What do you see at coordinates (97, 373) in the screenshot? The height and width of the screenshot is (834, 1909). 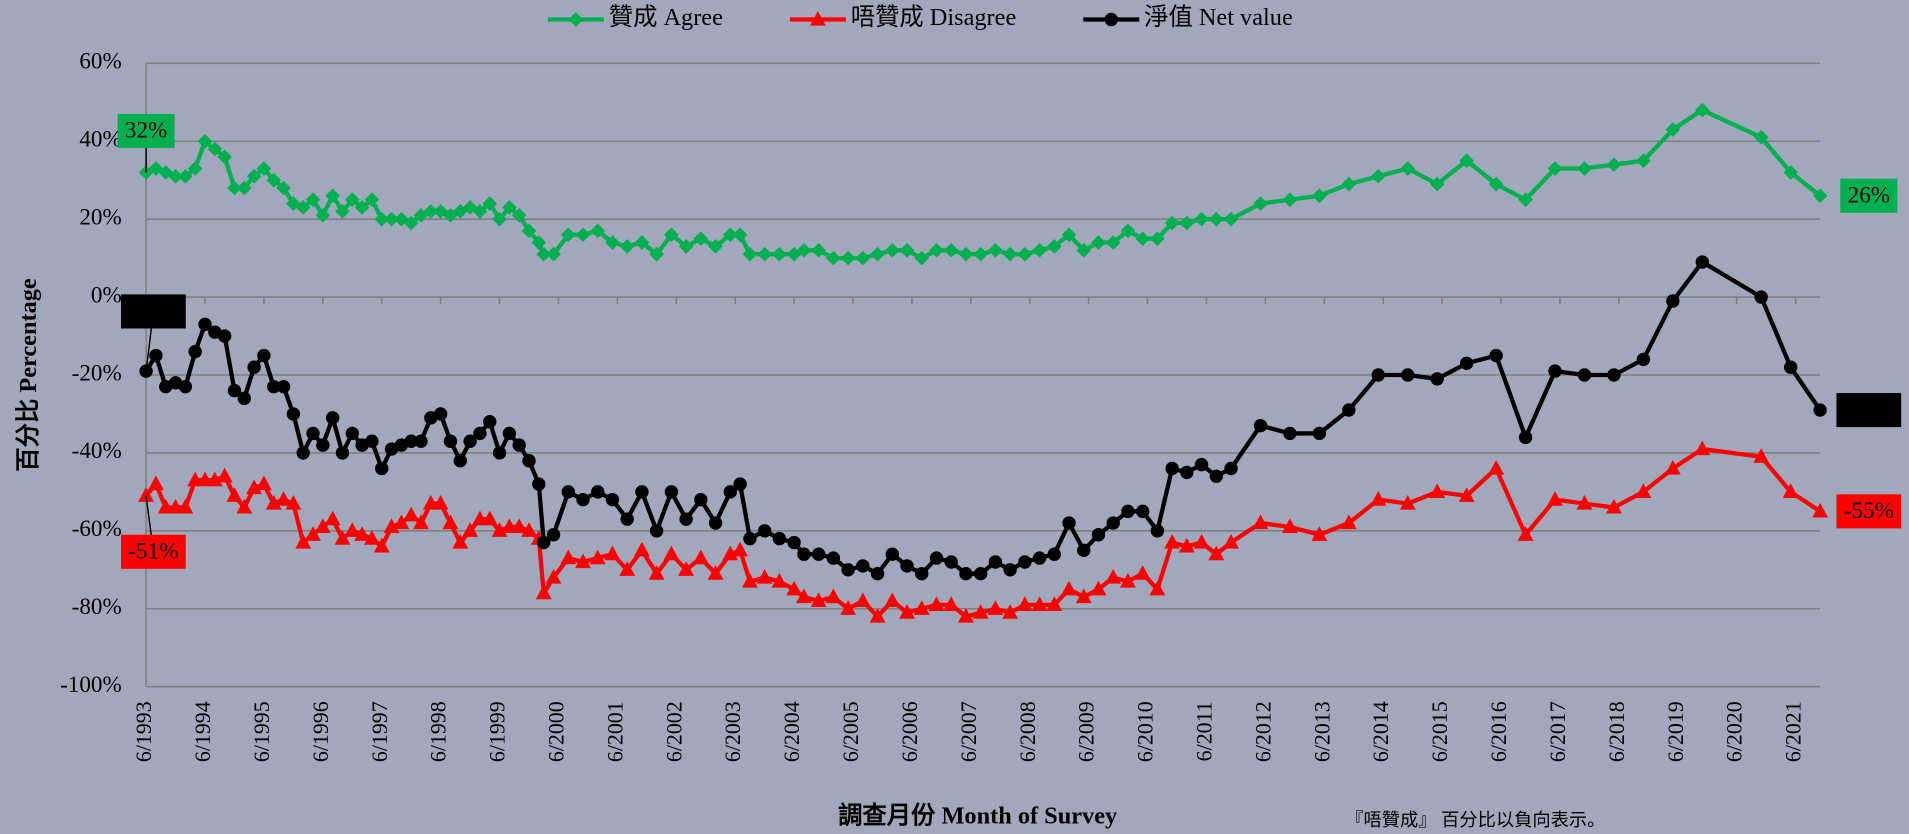 I see `y-tick-label: -20%` at bounding box center [97, 373].